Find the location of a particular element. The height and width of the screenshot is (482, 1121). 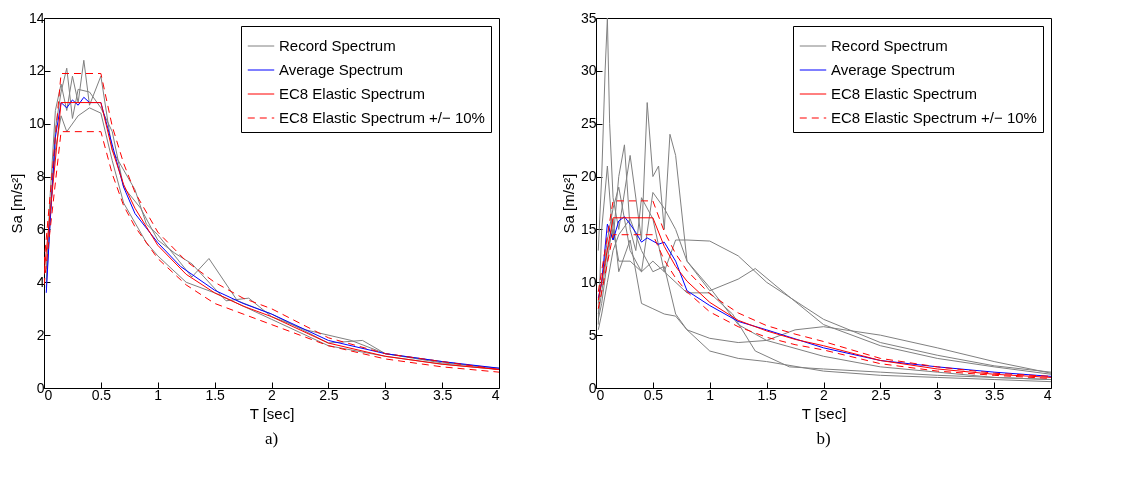

y-tick-label: 5 is located at coordinates (592, 334).